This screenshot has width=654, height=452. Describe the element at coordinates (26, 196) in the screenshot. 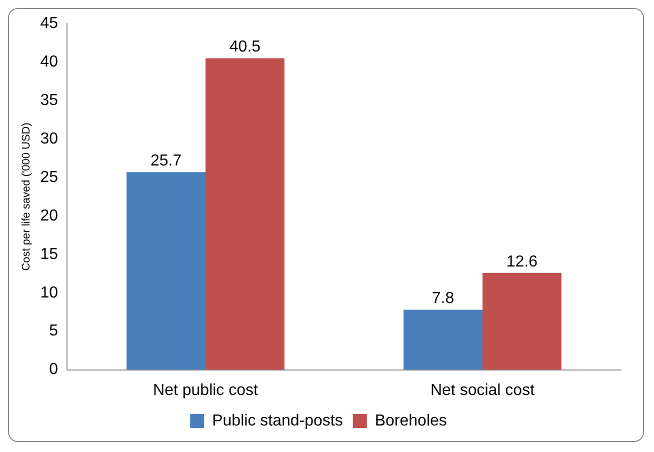

I see `y-axis-title: Cost per life saved ('000 USD)` at that location.